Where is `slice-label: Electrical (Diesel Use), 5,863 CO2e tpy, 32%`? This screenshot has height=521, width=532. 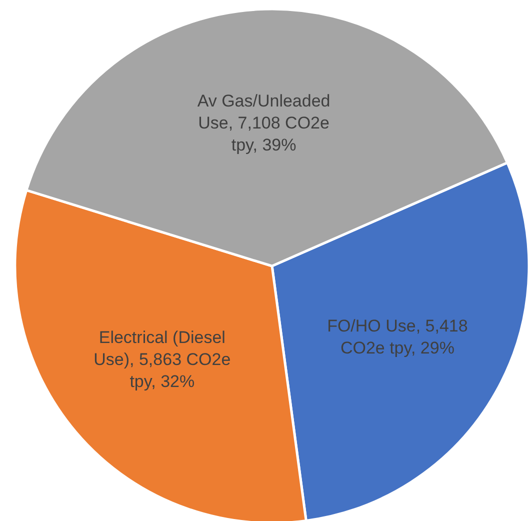 slice-label: Electrical (Diesel Use), 5,863 CO2e tpy, 32% is located at coordinates (162, 359).